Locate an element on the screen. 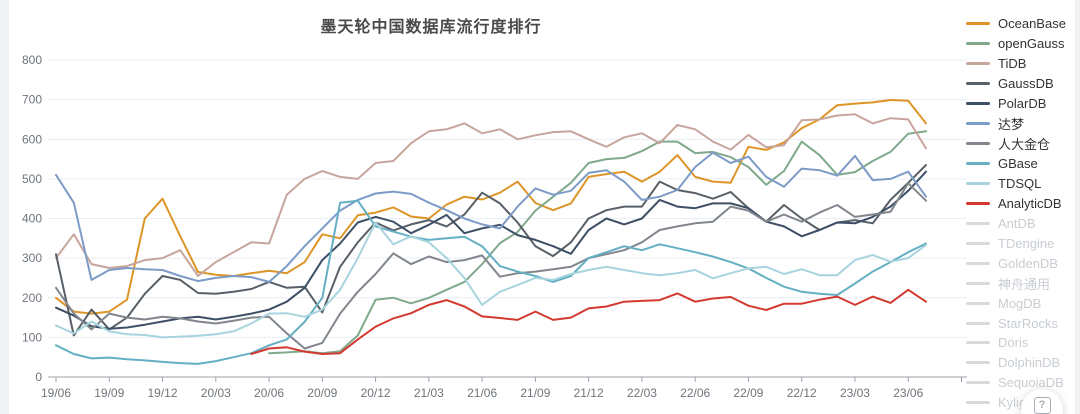 This screenshot has width=1080, height=414. x-axis-tick-label: 21/03 is located at coordinates (429, 393).